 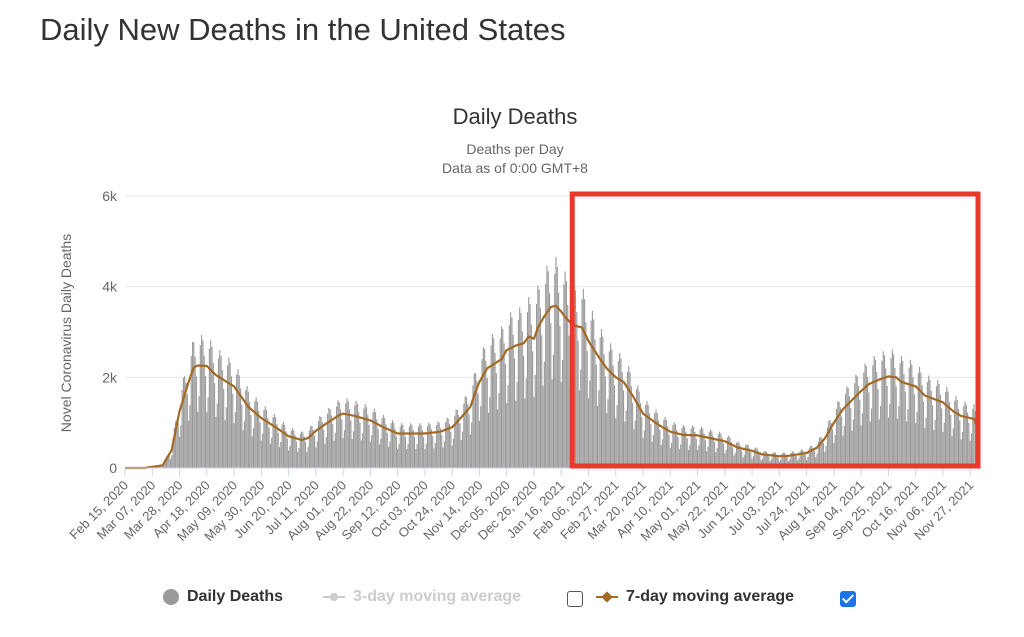 I want to click on legend-label-3day-average: 3-day moving average, so click(x=437, y=596).